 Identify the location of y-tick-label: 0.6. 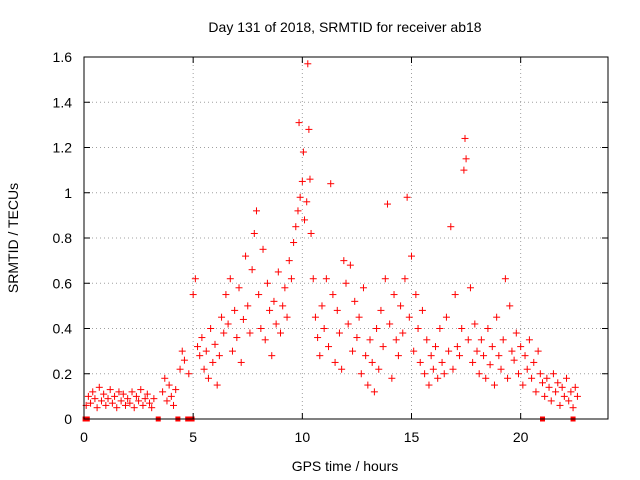
(63, 283).